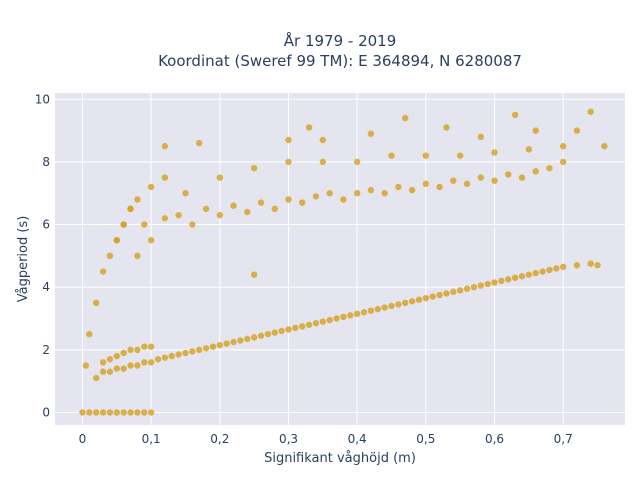  What do you see at coordinates (219, 439) in the screenshot?
I see `x-tick-label: 0,2` at bounding box center [219, 439].